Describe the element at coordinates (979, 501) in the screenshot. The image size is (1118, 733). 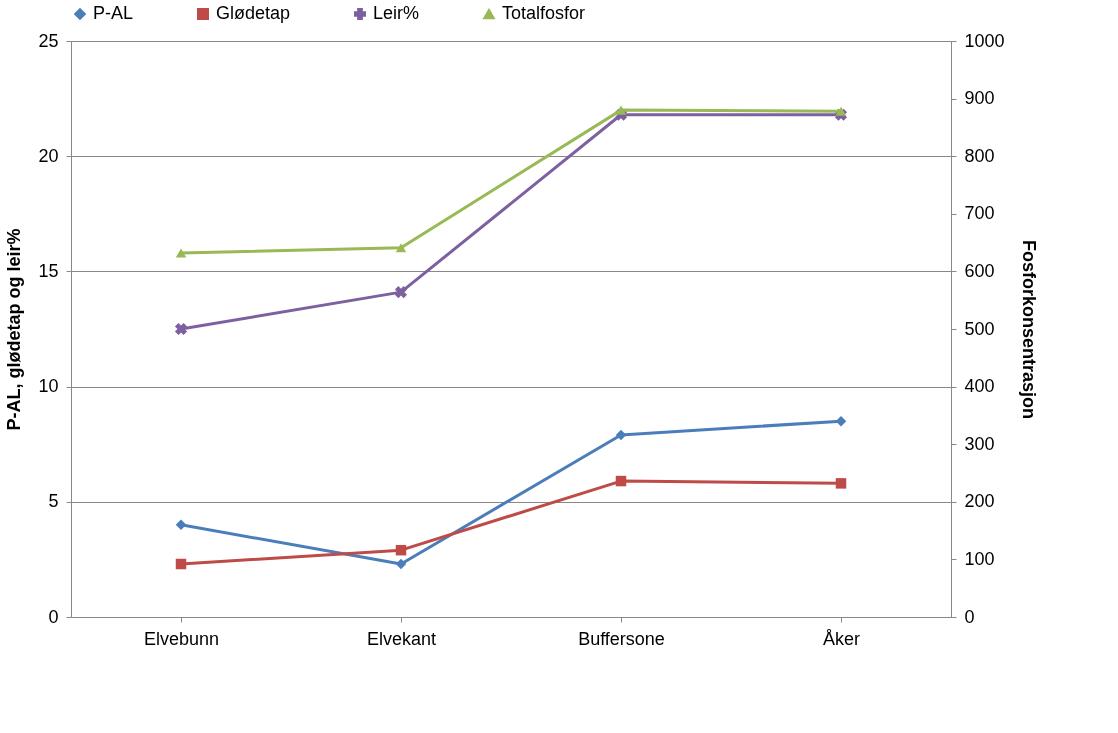
I see `y2-tick-label: 200` at that location.